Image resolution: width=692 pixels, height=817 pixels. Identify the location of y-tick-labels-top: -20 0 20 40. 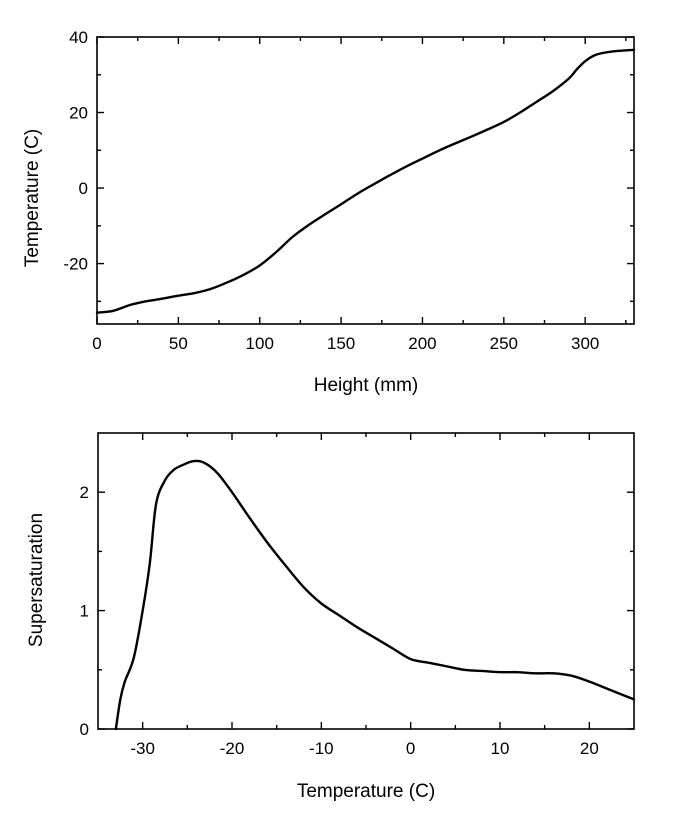
(75, 151).